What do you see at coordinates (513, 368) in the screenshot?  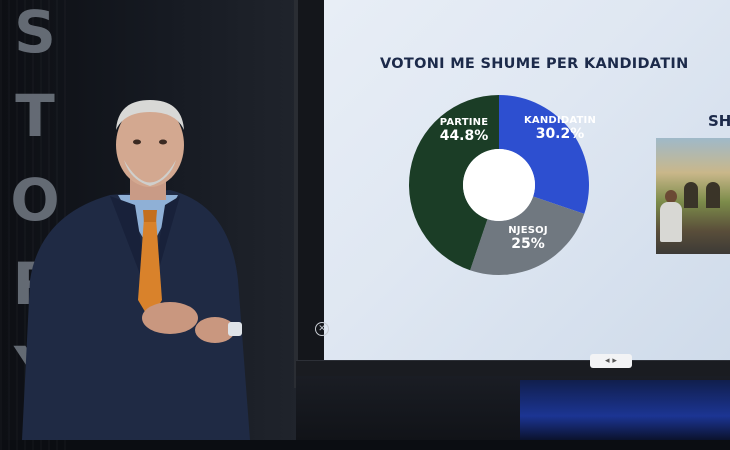 I see `monitor-bezel` at bounding box center [513, 368].